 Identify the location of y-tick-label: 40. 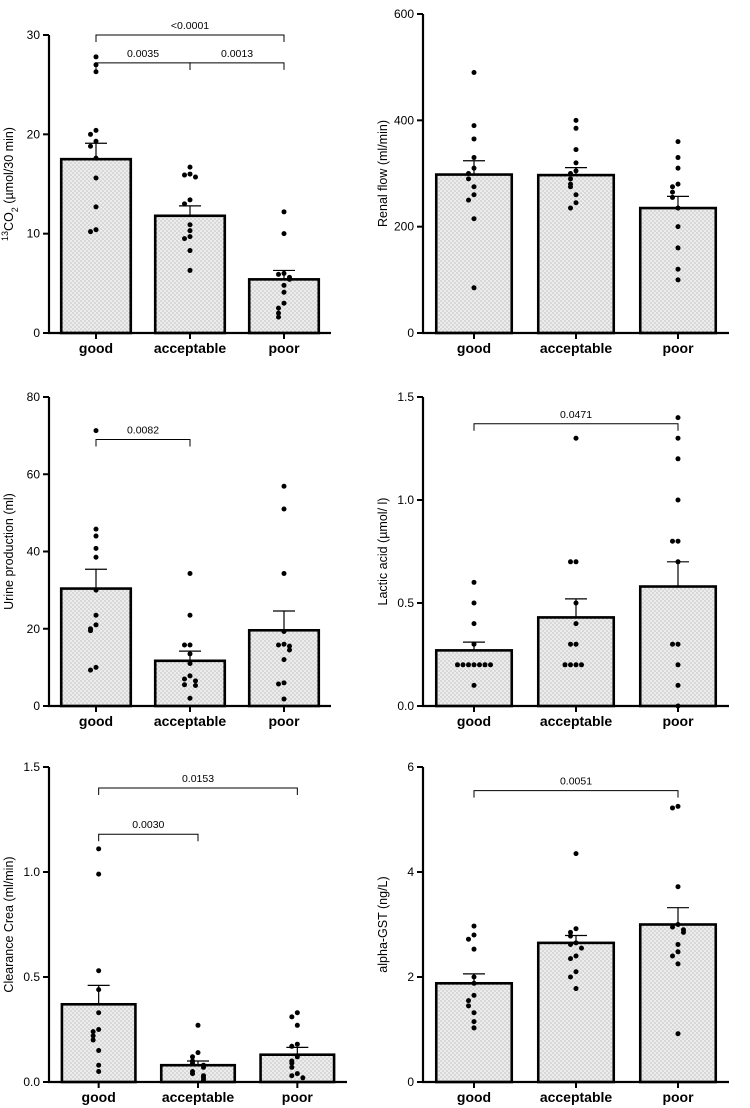
(34, 552).